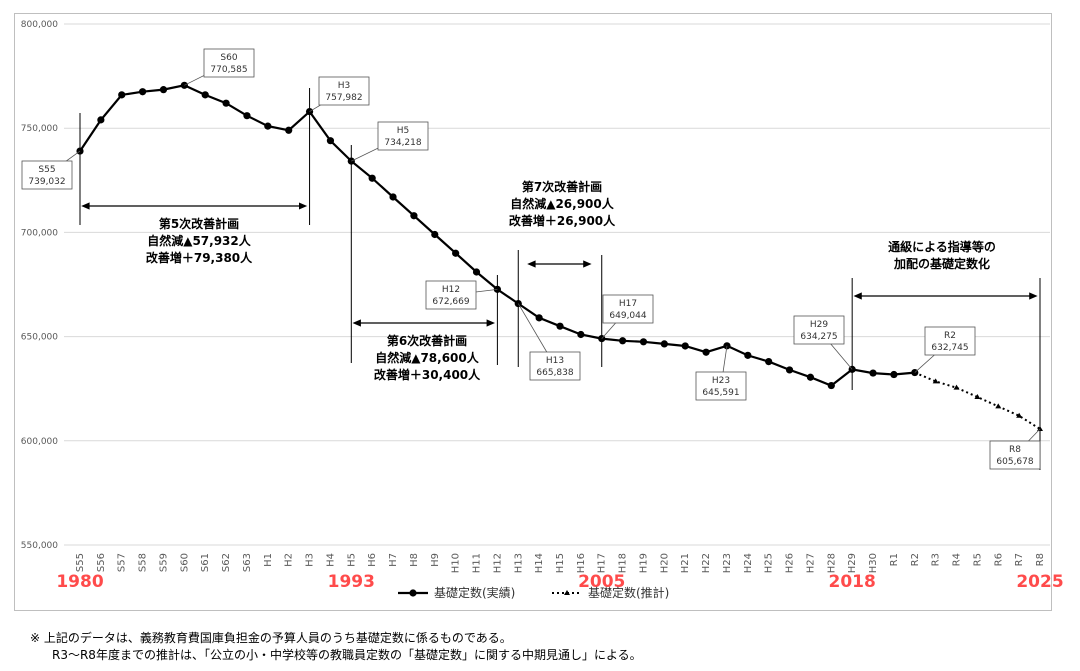 The height and width of the screenshot is (671, 1080). What do you see at coordinates (727, 563) in the screenshot?
I see `x-tick-label: H23` at bounding box center [727, 563].